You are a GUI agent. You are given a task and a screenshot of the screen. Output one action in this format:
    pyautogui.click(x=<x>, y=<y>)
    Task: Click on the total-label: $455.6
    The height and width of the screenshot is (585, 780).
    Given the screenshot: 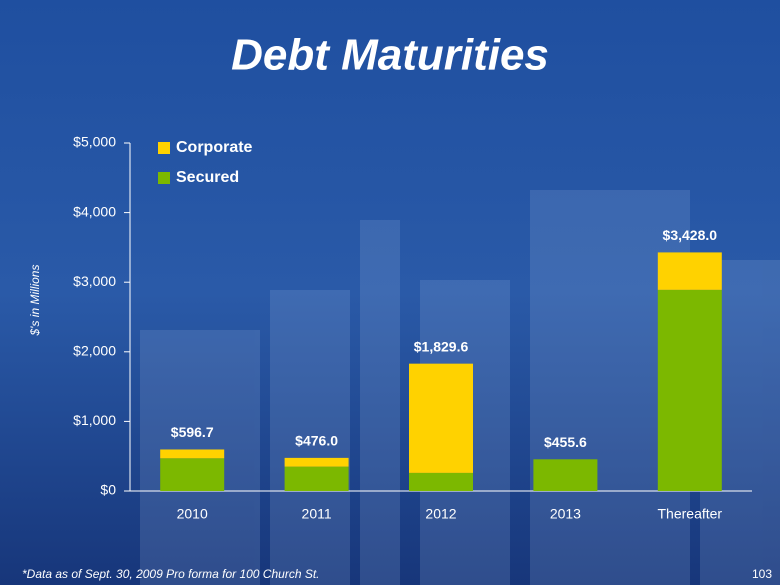 What is the action you would take?
    pyautogui.click(x=565, y=442)
    